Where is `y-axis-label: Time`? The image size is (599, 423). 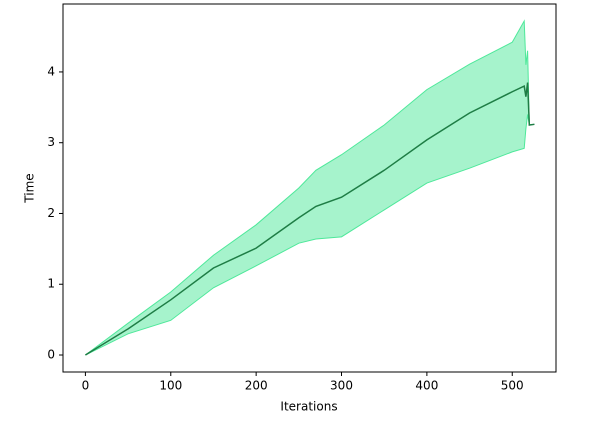
y-axis-label: Time is located at coordinates (30, 188).